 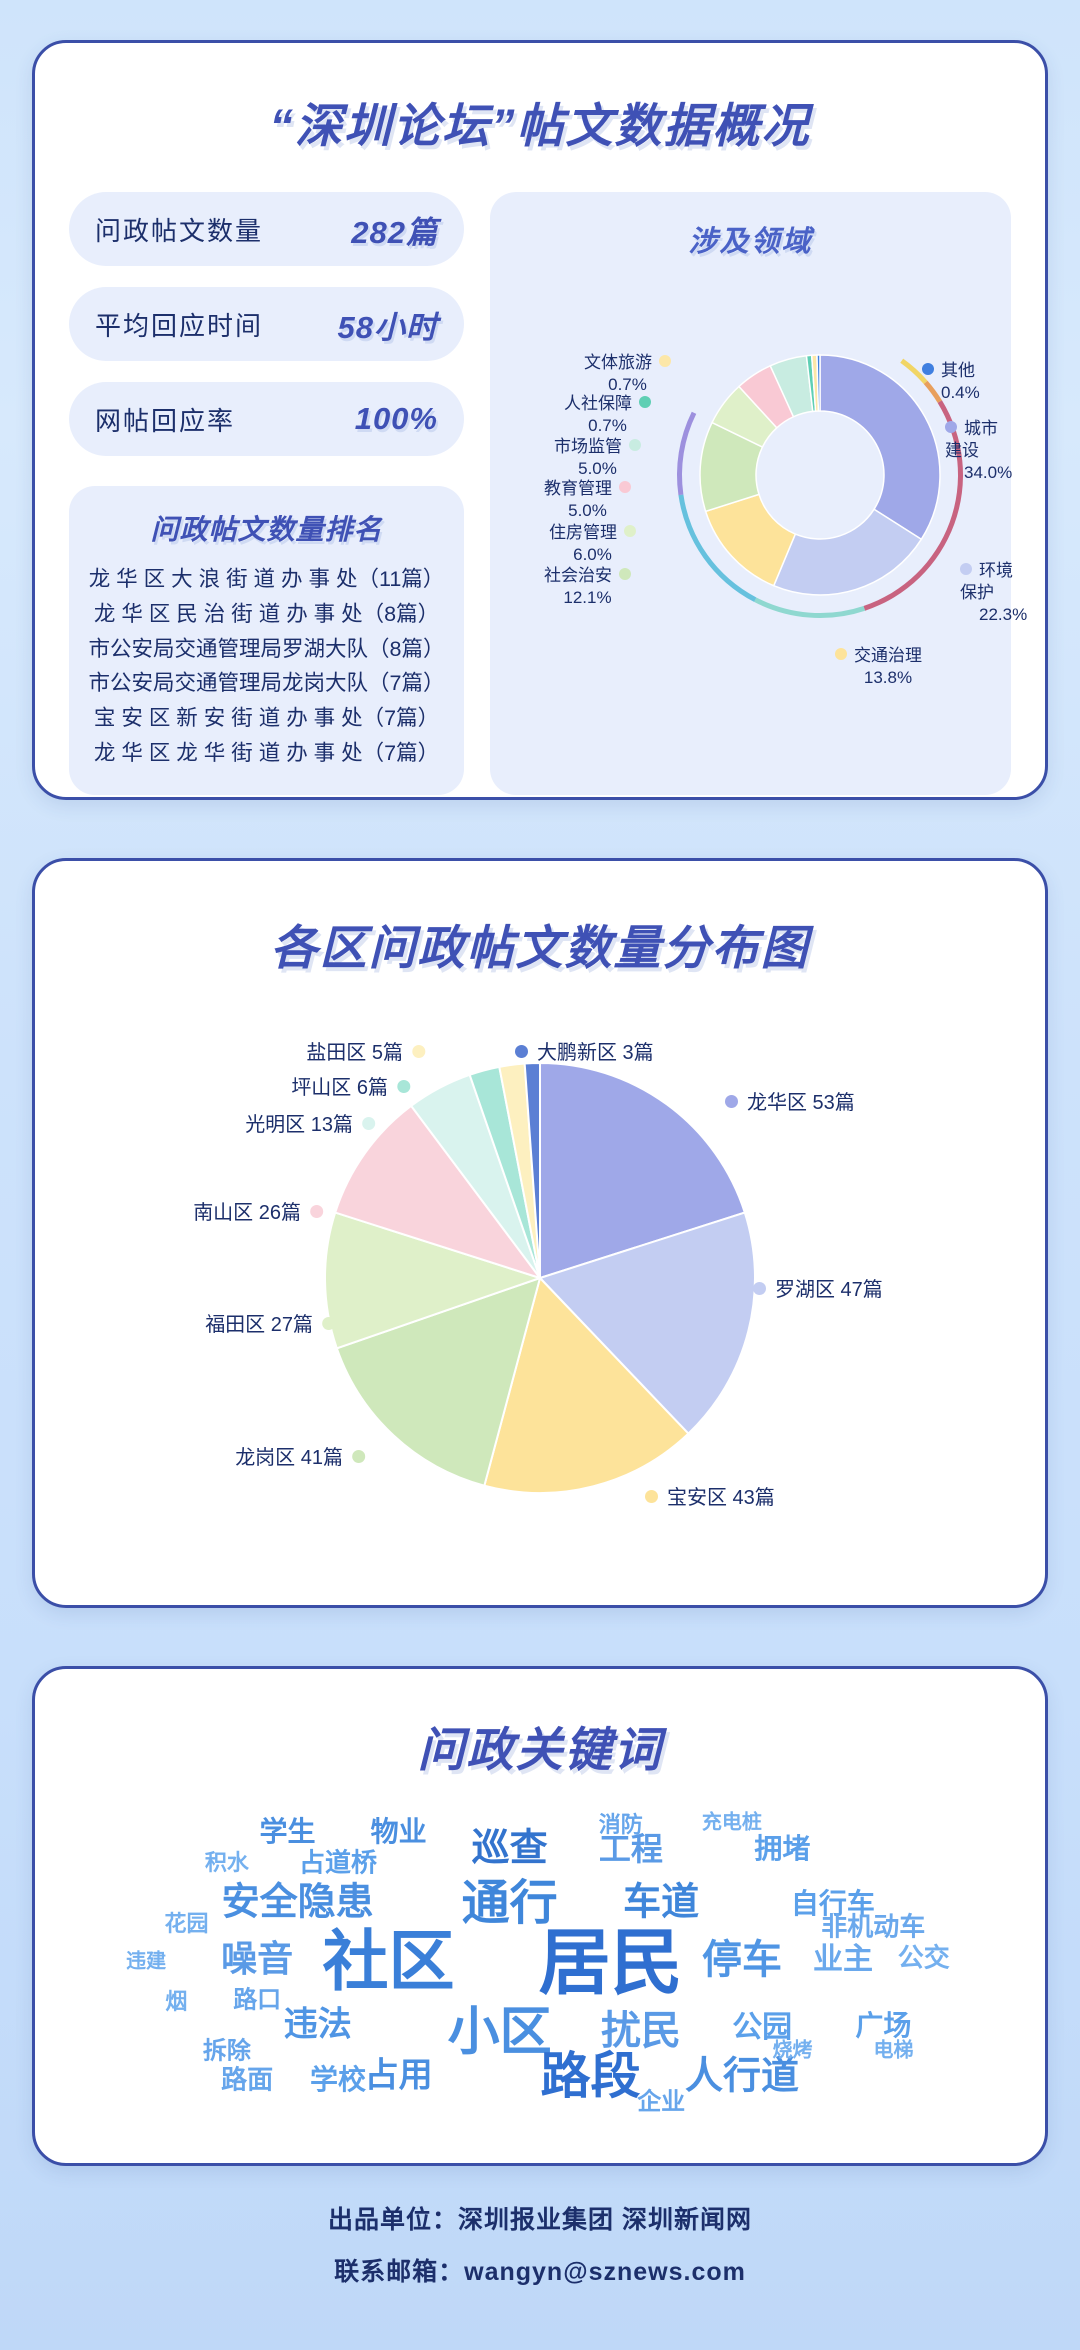 I want to click on donut-label-name: 城市建设, so click(x=971, y=439).